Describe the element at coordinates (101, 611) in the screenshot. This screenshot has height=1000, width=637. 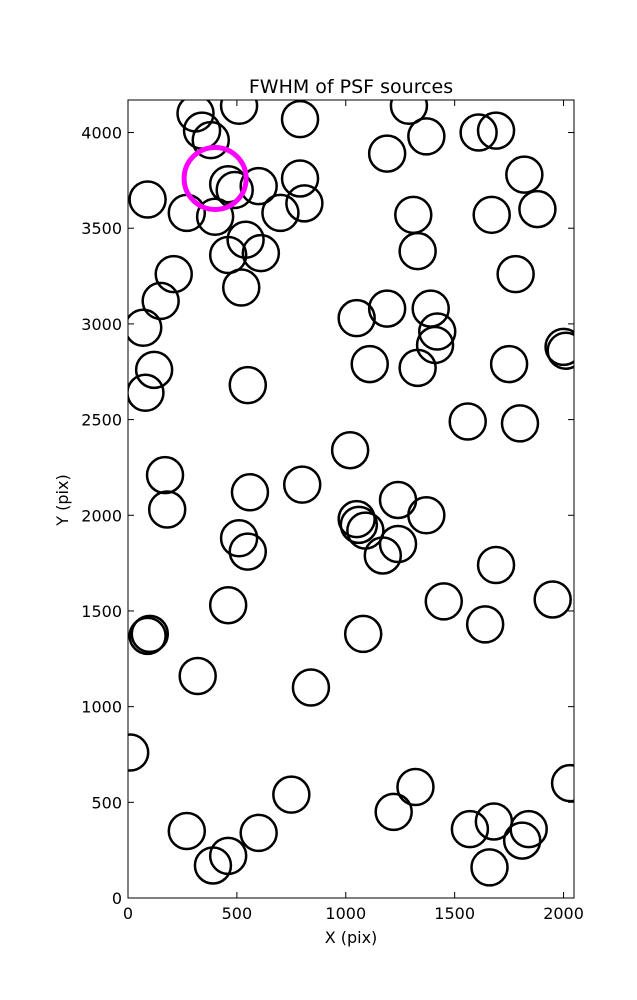
I see `y-tick-label: 1500` at that location.